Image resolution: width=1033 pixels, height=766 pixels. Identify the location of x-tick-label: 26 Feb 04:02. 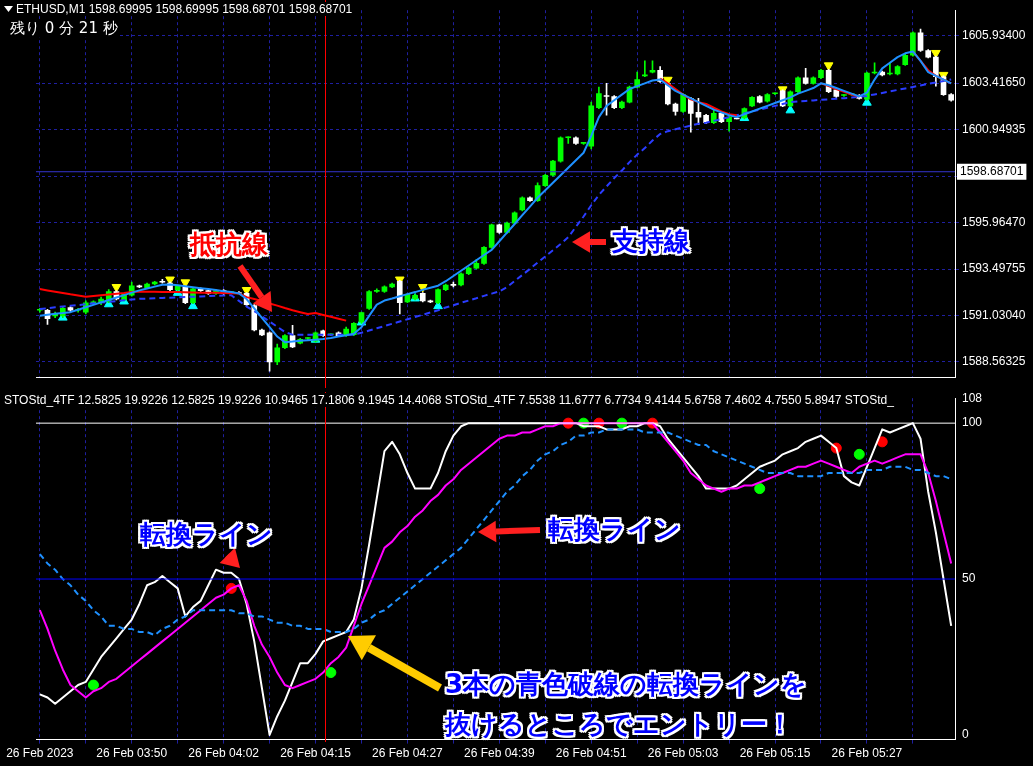
(224, 753).